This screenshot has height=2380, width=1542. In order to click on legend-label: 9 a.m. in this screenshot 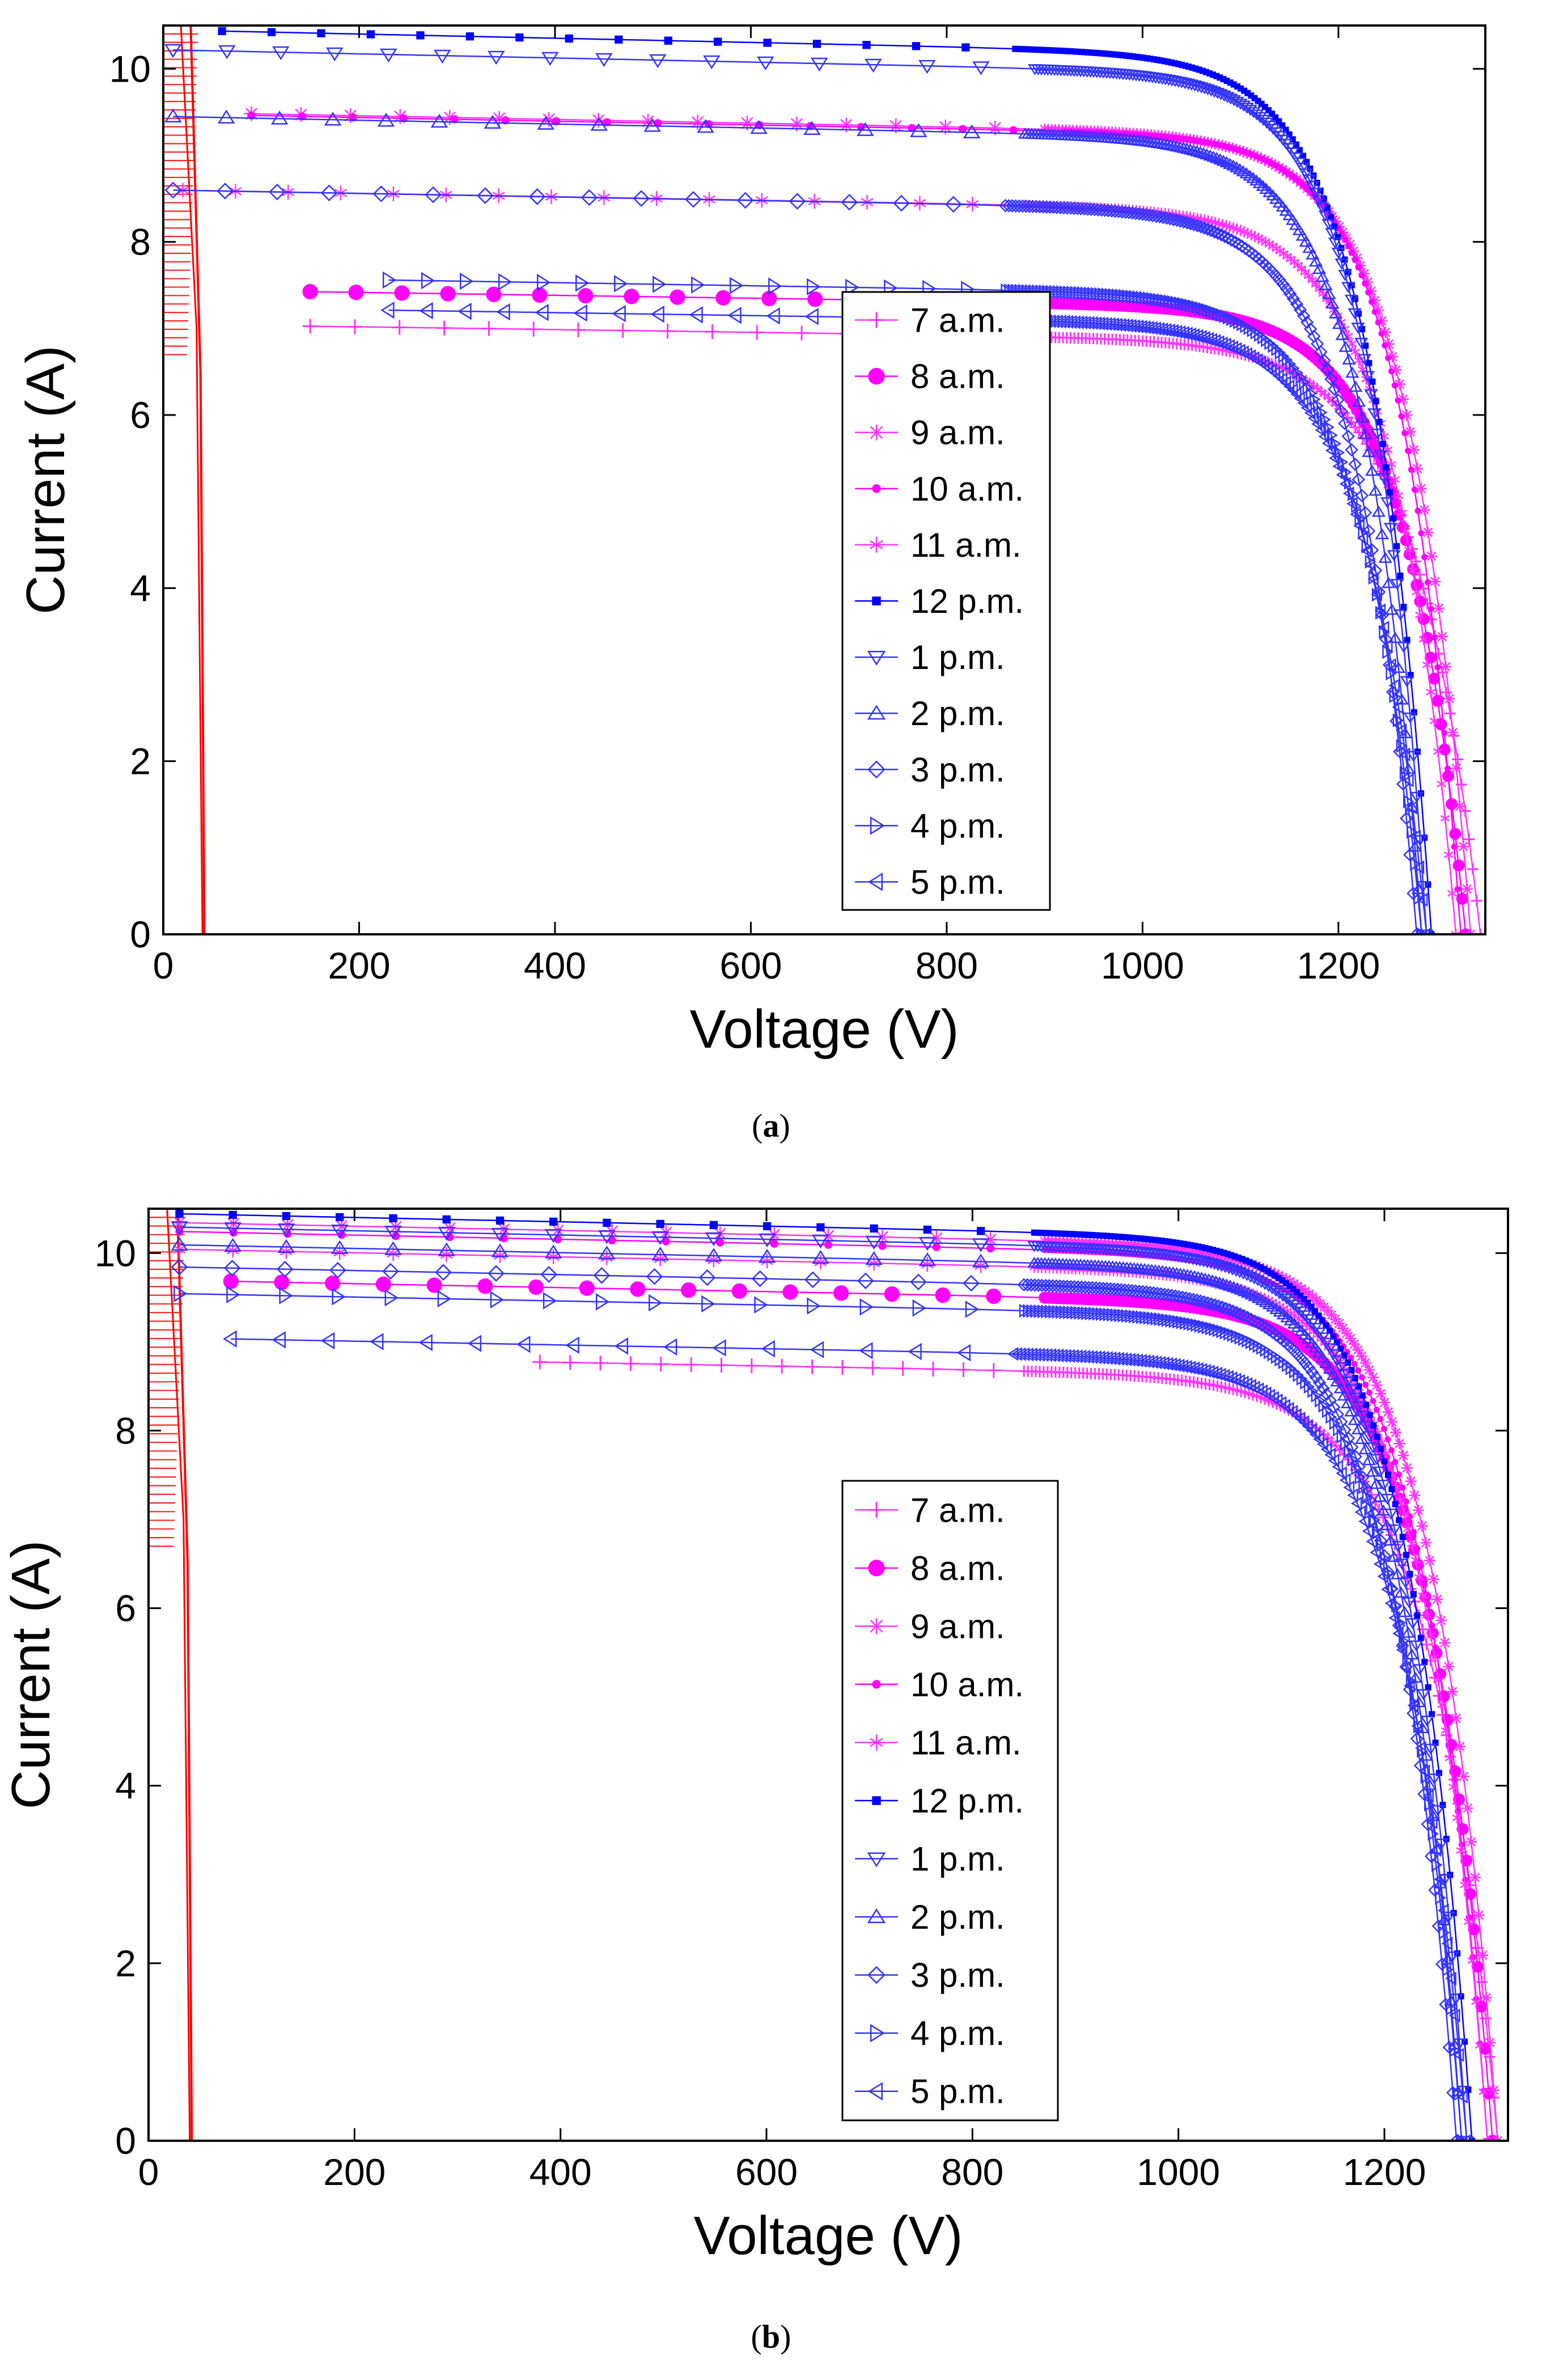, I will do `click(957, 1626)`.